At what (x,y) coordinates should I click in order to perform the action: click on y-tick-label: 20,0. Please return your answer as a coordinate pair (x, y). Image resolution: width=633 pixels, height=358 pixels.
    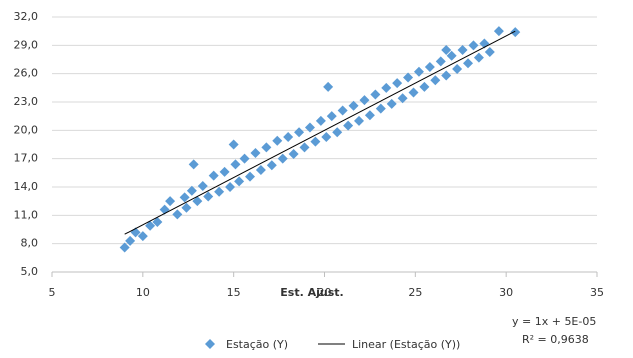
    Looking at the image, I should click on (26, 129).